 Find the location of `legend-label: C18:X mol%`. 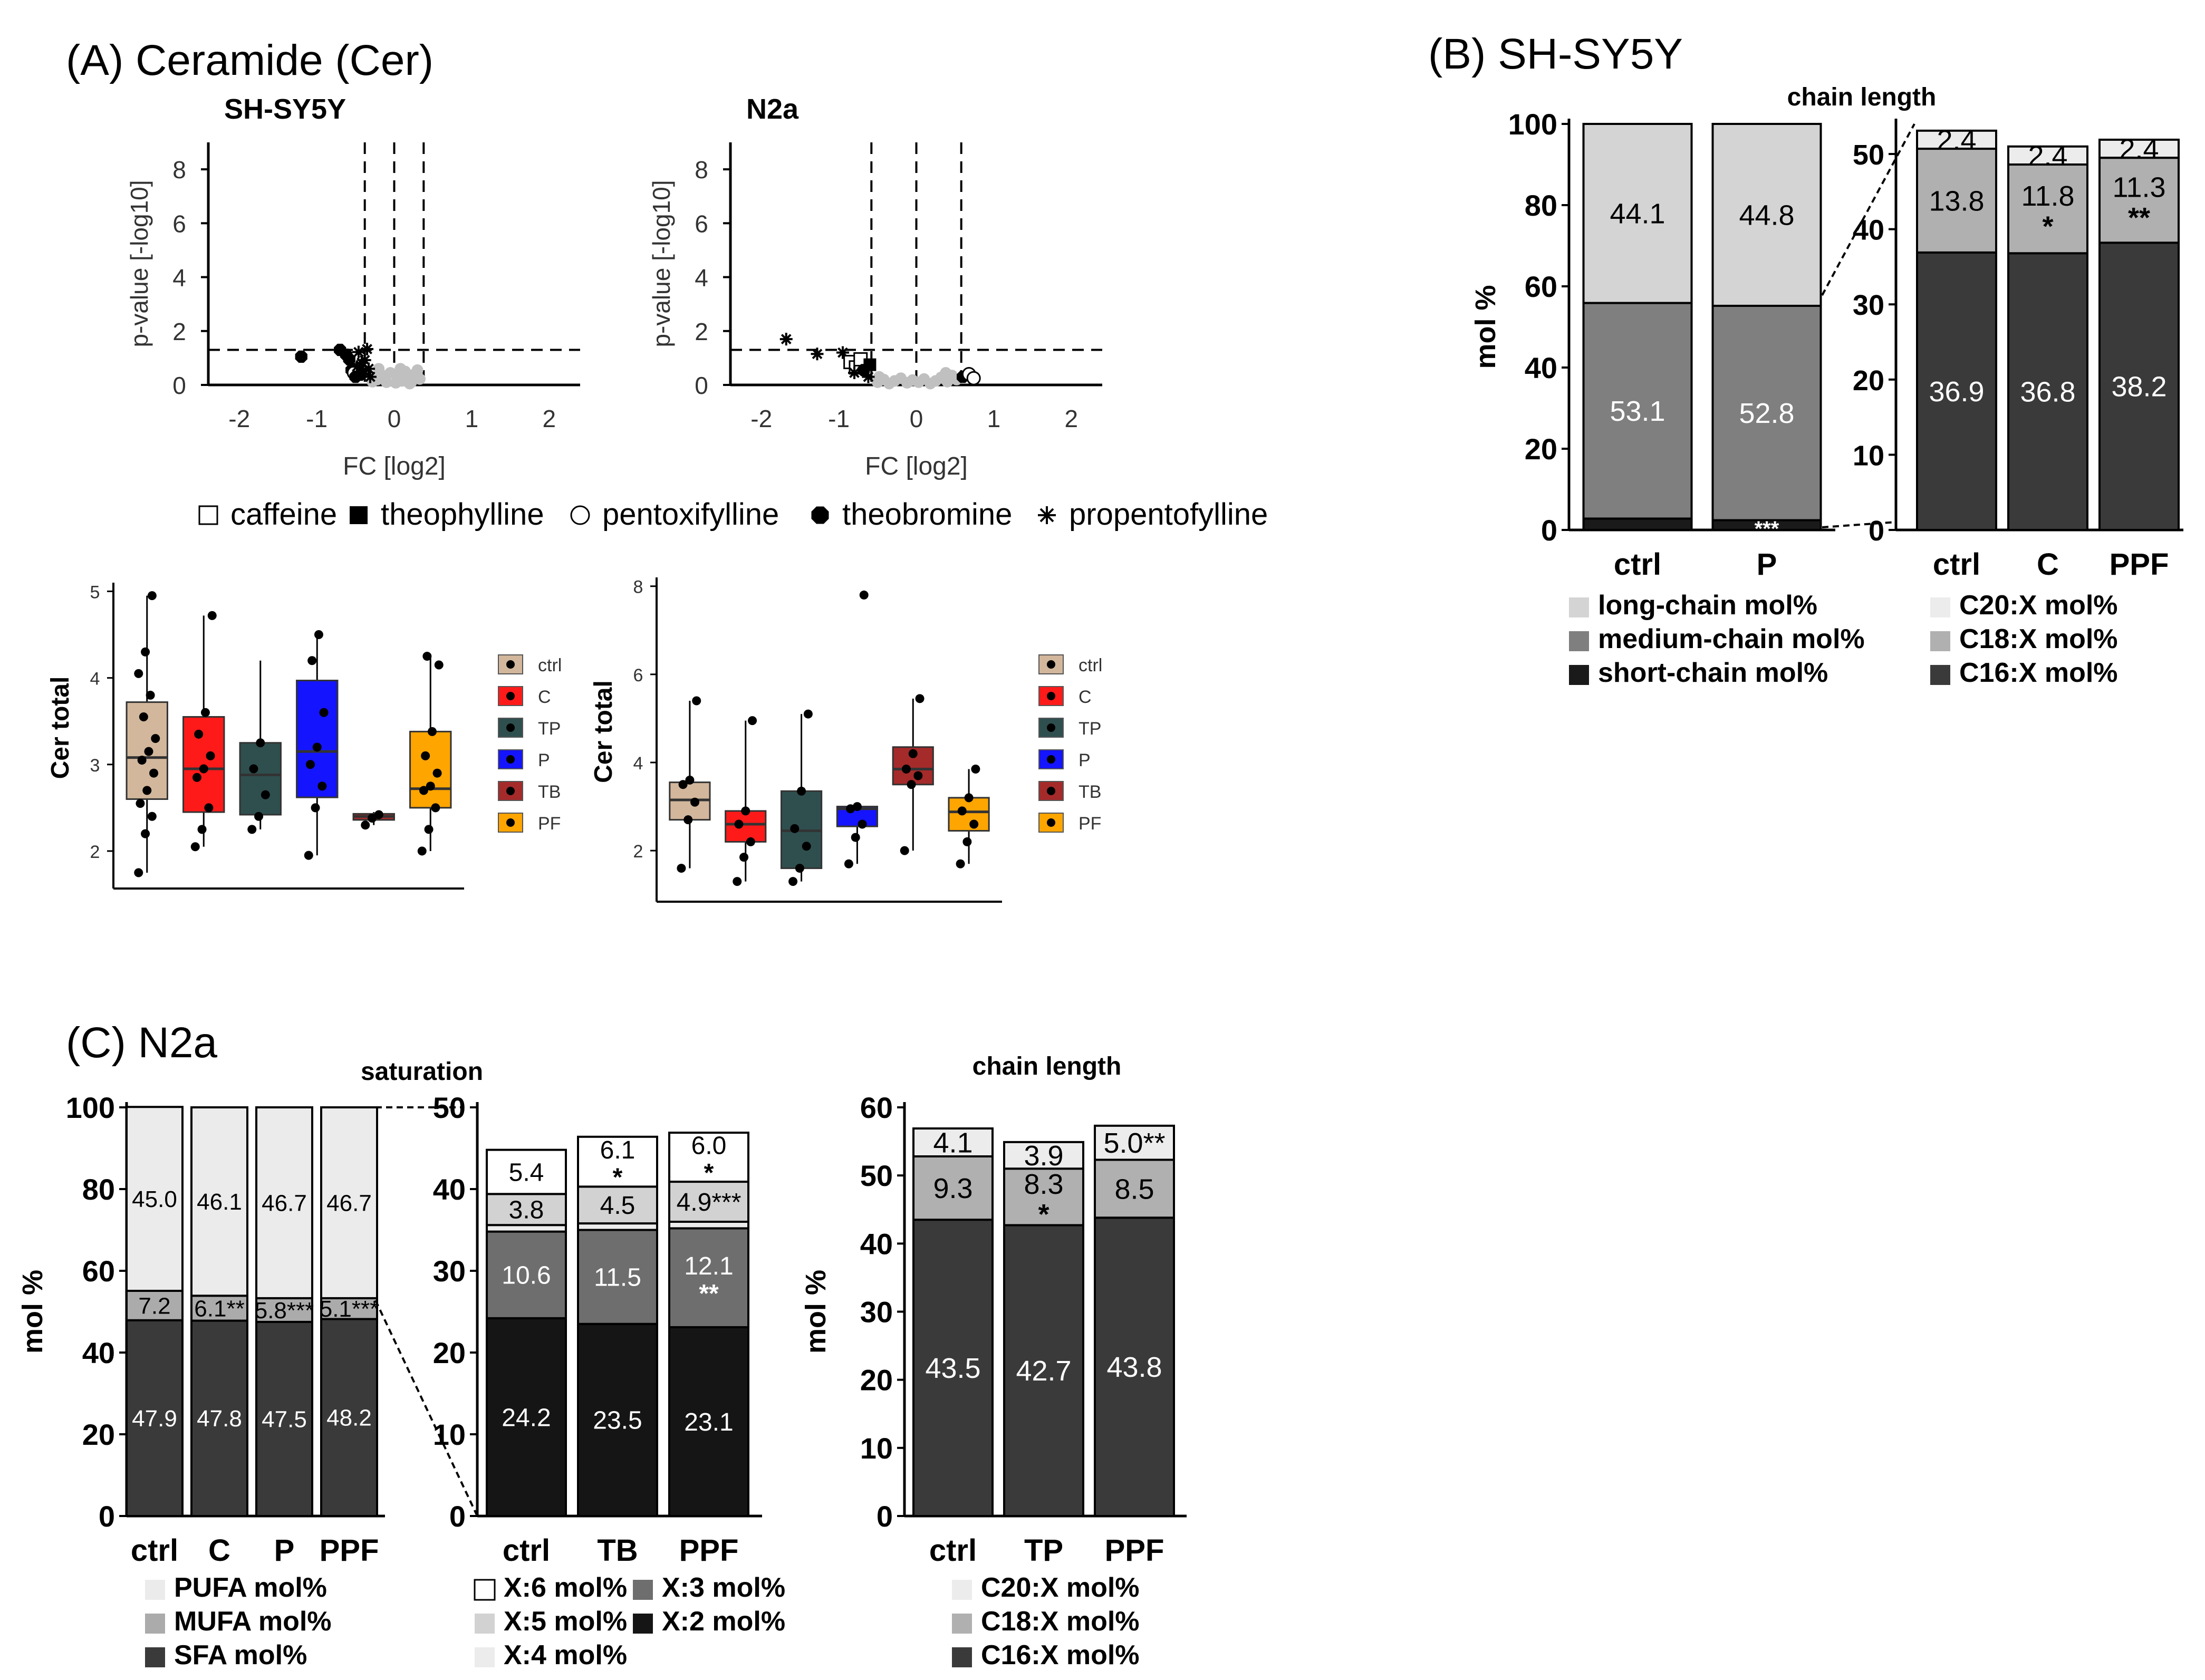

legend-label: C18:X mol% is located at coordinates (2038, 639).